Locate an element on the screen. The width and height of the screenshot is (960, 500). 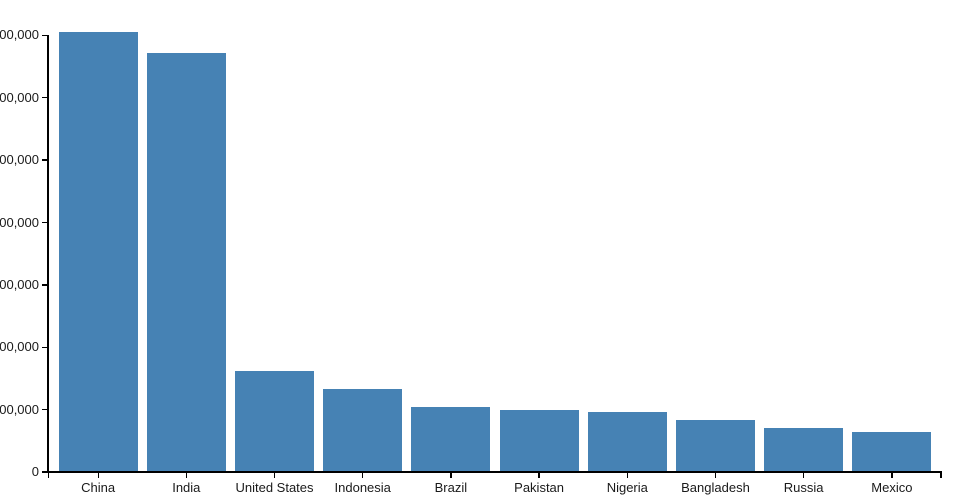
x-tick-russia is located at coordinates (804, 475).